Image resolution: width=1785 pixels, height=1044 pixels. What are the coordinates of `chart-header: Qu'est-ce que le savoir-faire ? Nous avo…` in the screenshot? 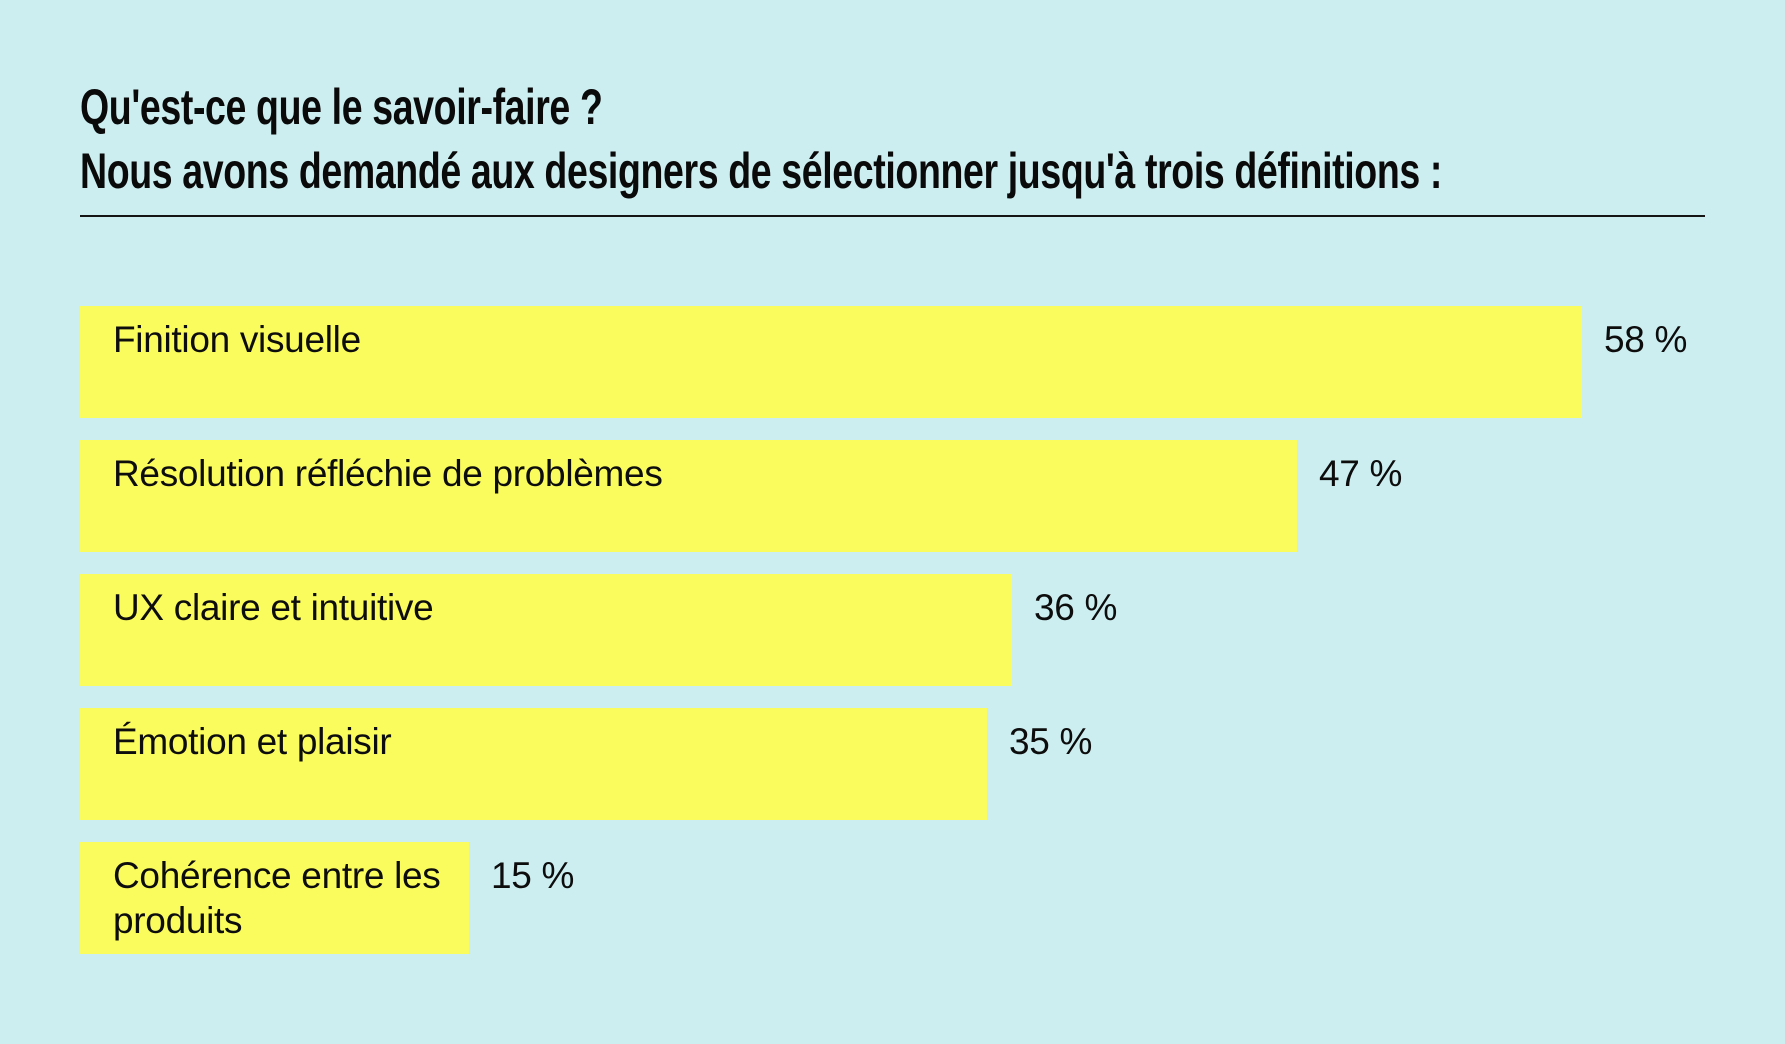 It's located at (892, 146).